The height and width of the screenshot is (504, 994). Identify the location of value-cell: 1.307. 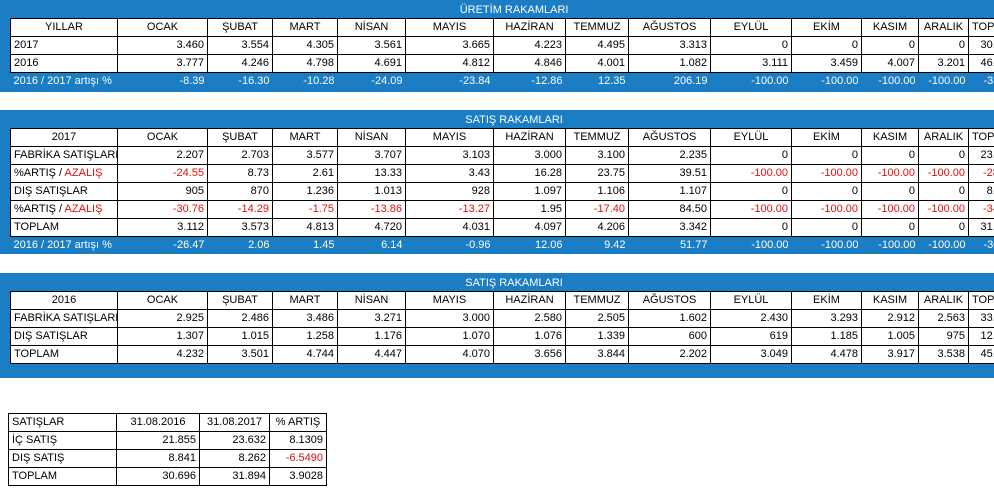
(162, 336).